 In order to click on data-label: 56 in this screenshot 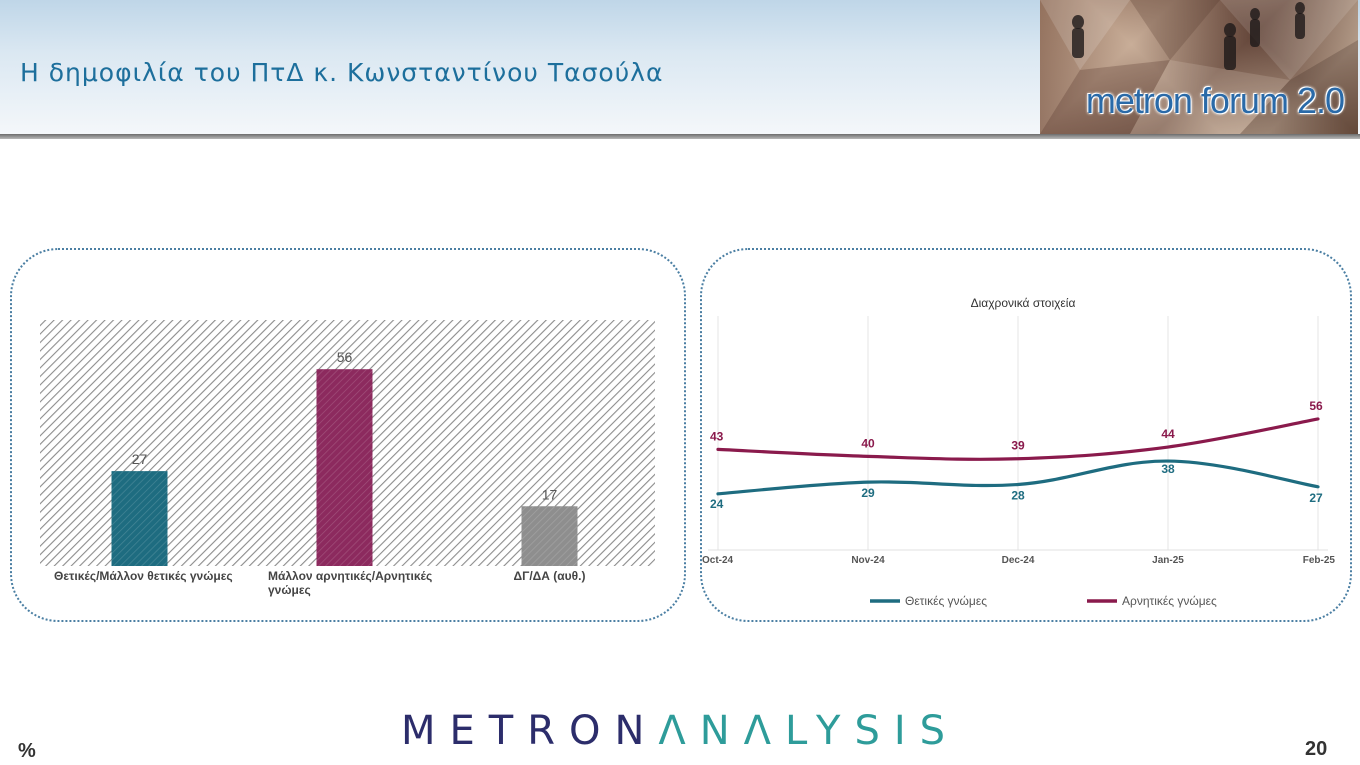, I will do `click(1316, 406)`.